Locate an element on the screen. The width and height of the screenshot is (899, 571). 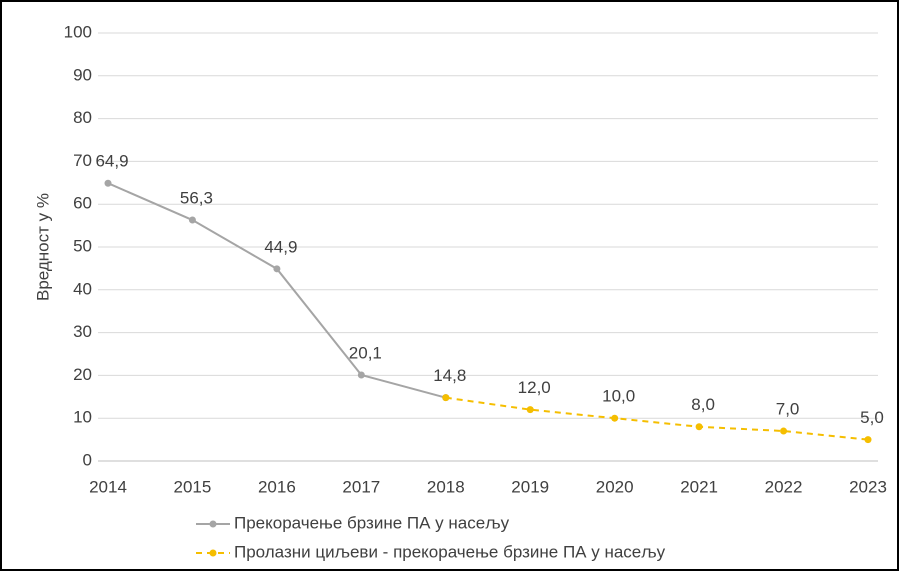
x-tick-label: 2021 is located at coordinates (699, 486).